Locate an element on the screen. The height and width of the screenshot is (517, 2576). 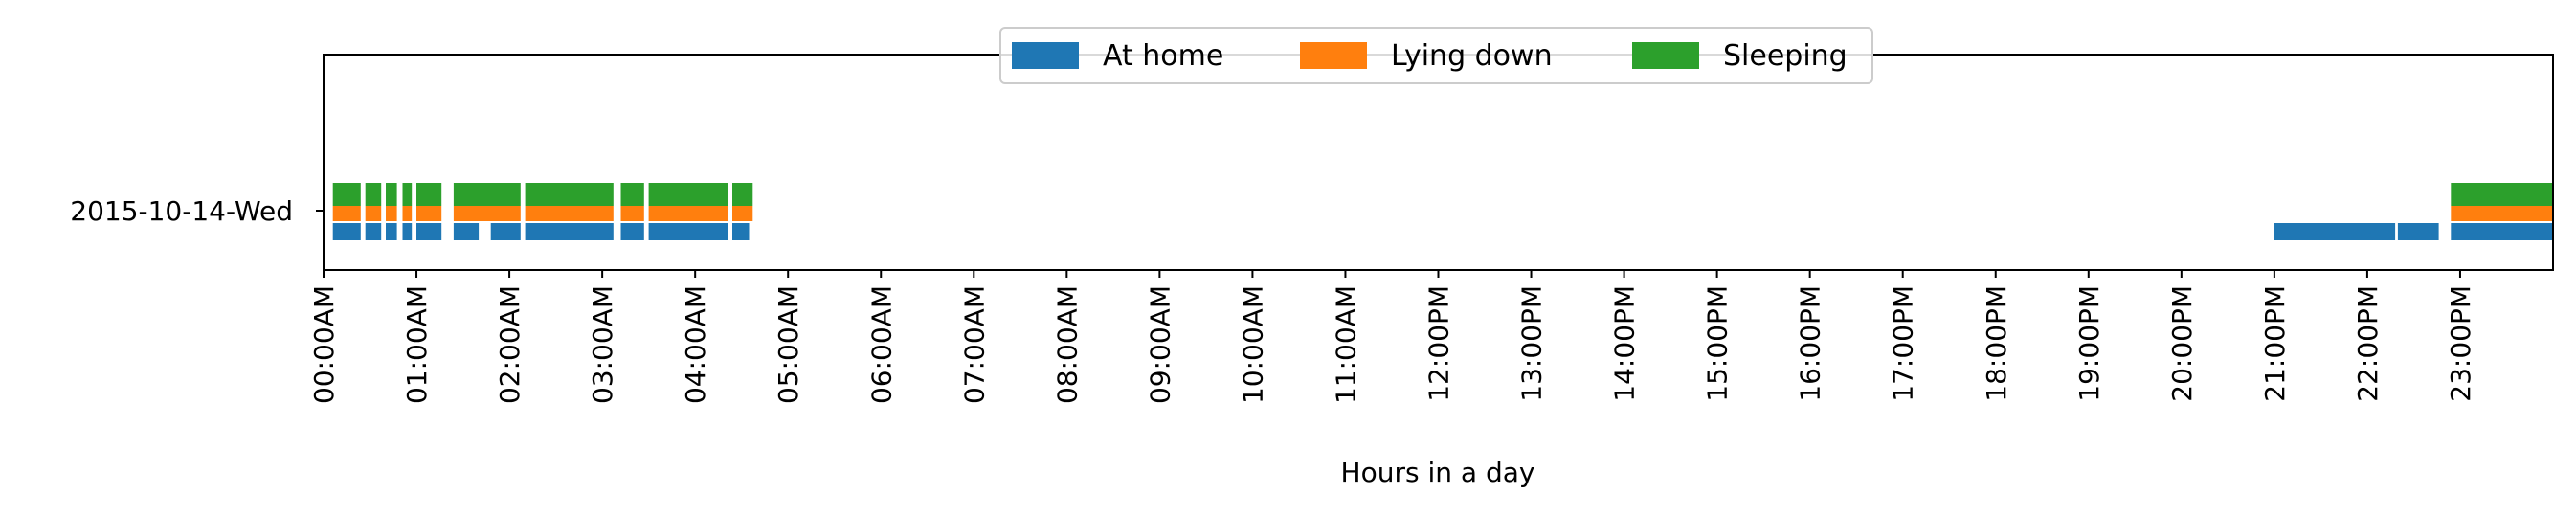
x-tick-label: 05:00AM is located at coordinates (789, 344).